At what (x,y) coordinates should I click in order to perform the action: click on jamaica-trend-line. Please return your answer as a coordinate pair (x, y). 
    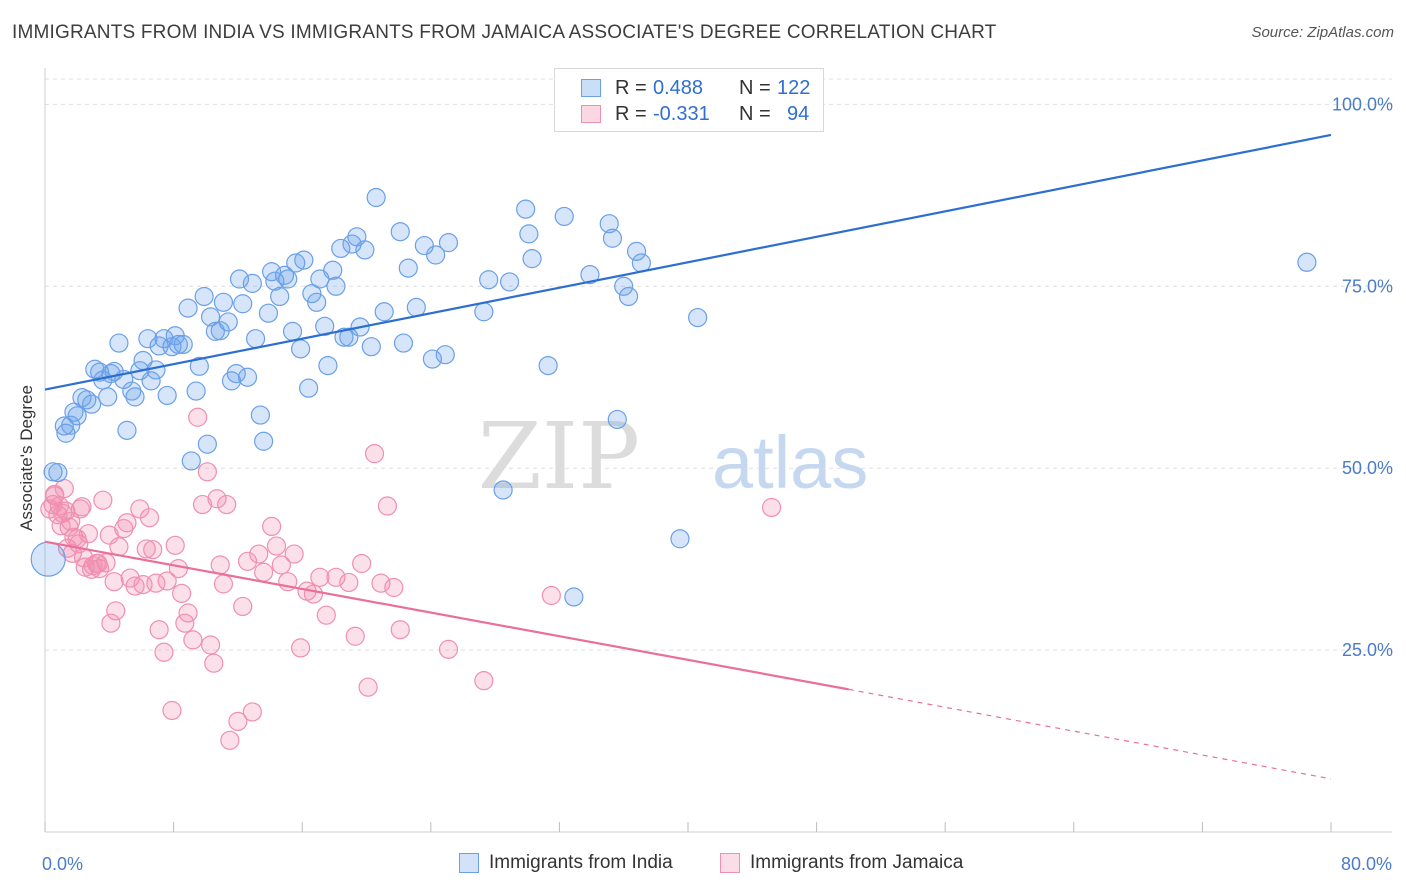
    Looking at the image, I should click on (446, 615).